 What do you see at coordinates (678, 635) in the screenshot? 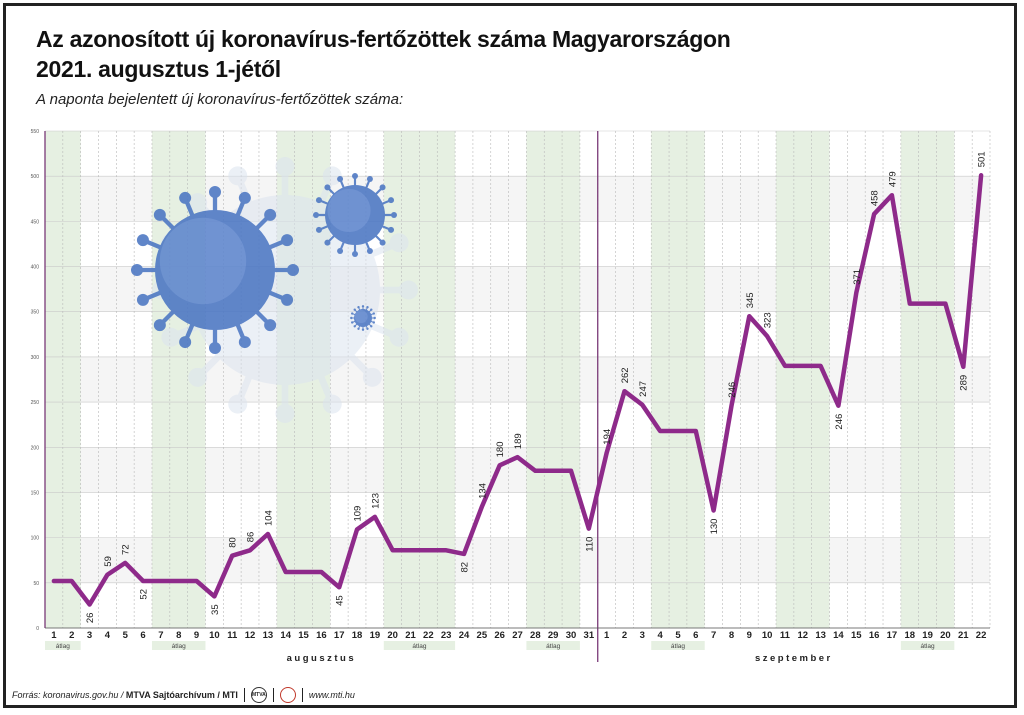
I see `x-tick-label: 5` at bounding box center [678, 635].